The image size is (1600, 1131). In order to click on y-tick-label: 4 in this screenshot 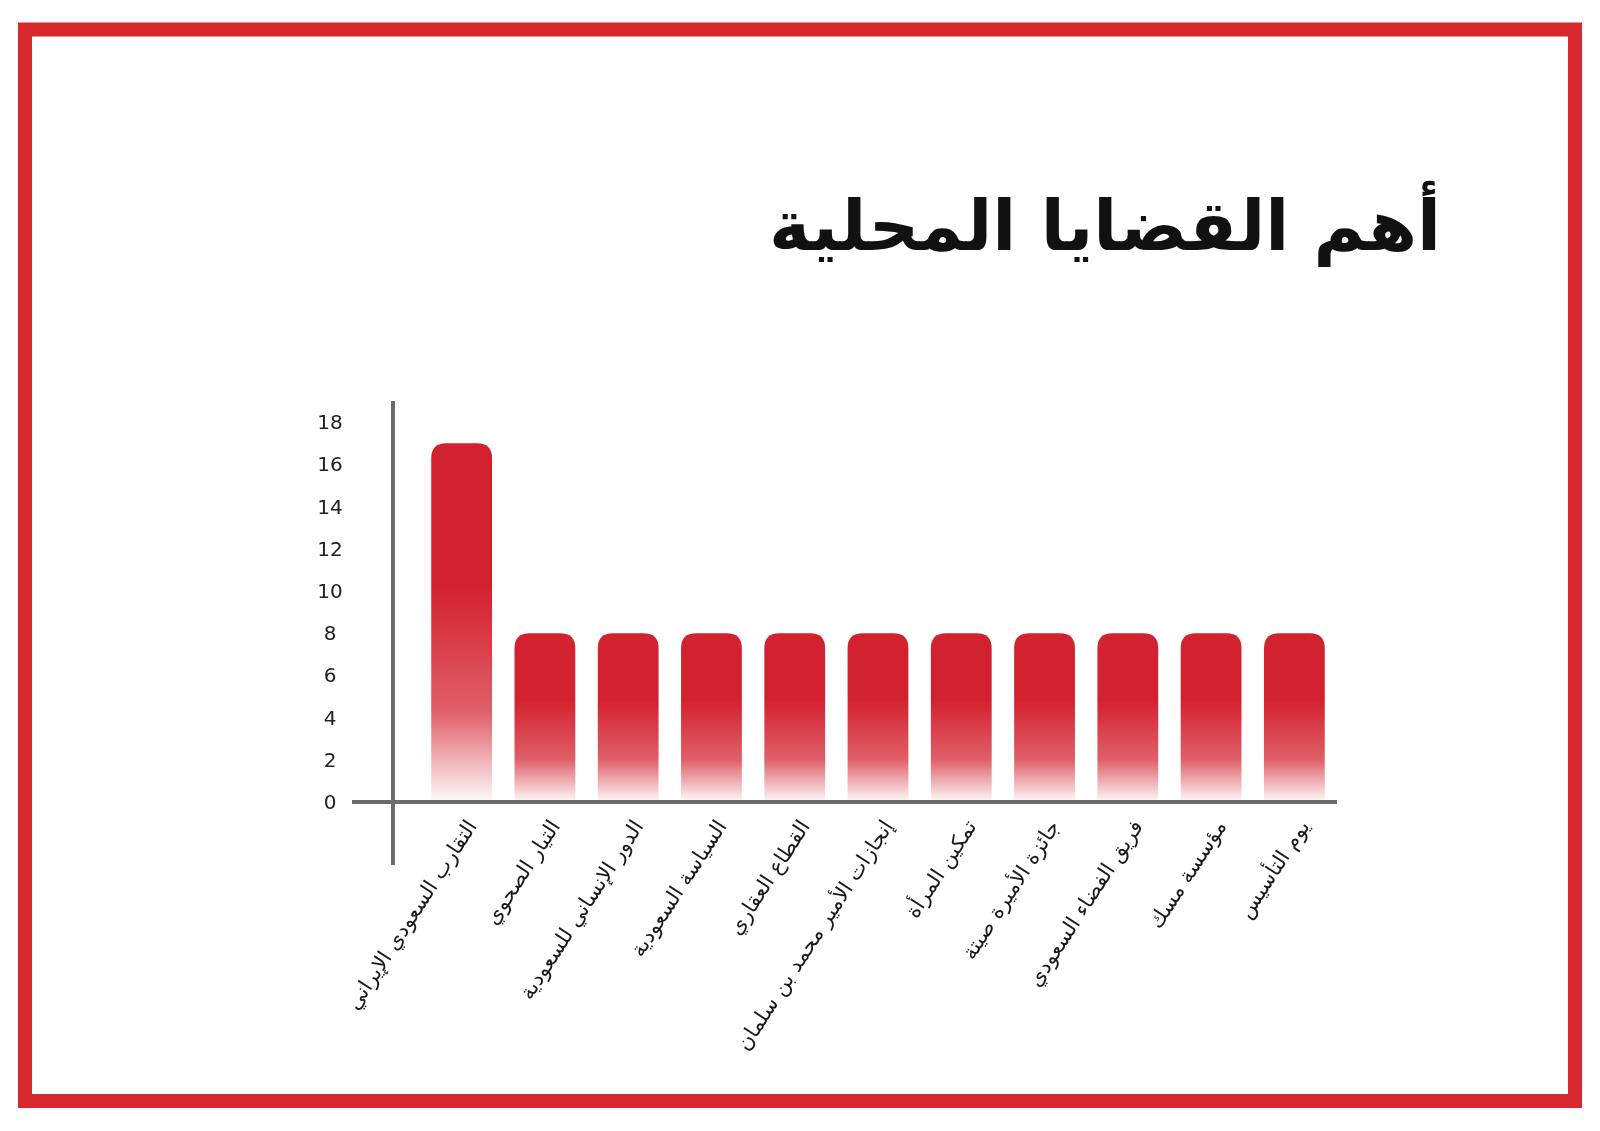, I will do `click(330, 717)`.